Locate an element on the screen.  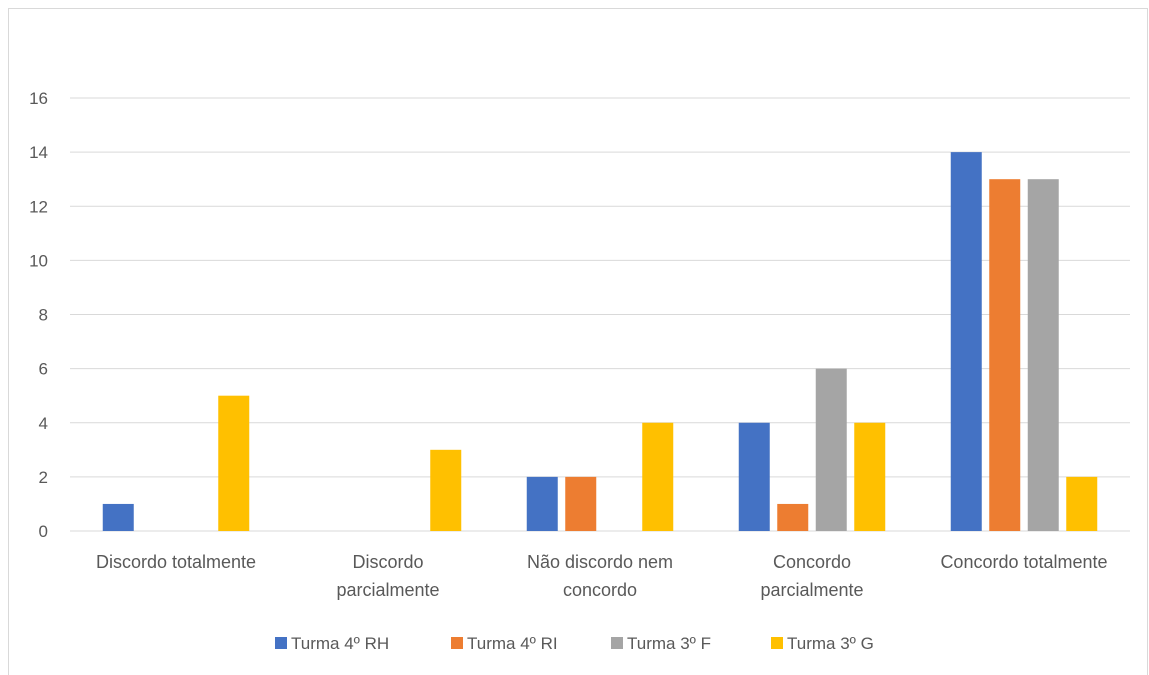
x-category-label: Discordo totalmente is located at coordinates (176, 562).